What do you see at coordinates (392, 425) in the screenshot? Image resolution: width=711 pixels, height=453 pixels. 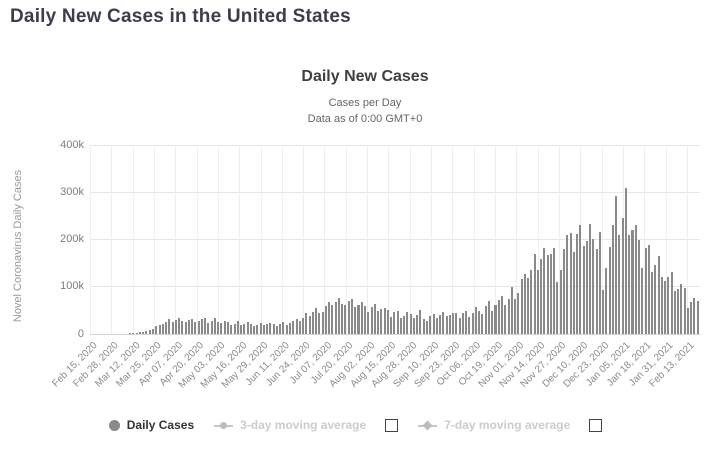 I see `3day-moving-average-checkbox` at bounding box center [392, 425].